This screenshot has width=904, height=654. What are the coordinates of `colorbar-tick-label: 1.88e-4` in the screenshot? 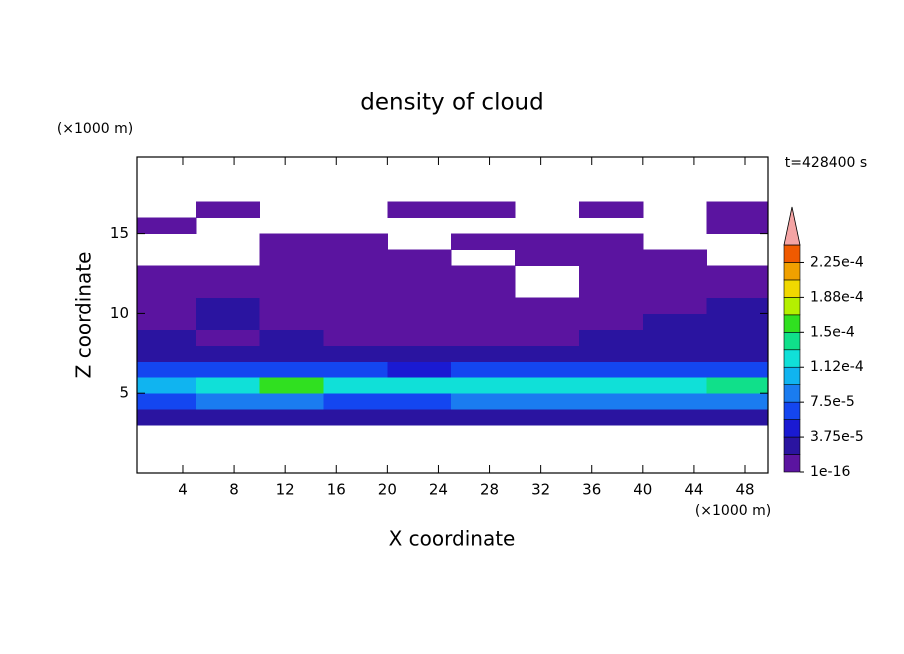 It's located at (837, 297).